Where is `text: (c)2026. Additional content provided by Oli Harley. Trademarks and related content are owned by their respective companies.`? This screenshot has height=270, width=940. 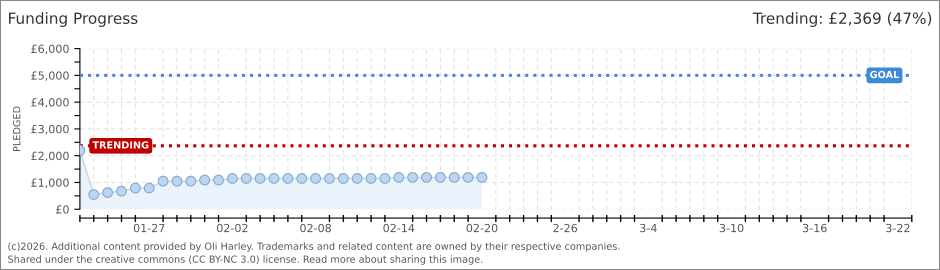 text: (c)2026. Additional content provided by Oli Harley. Trademarks and related content are owned by their respective companies. is located at coordinates (314, 247).